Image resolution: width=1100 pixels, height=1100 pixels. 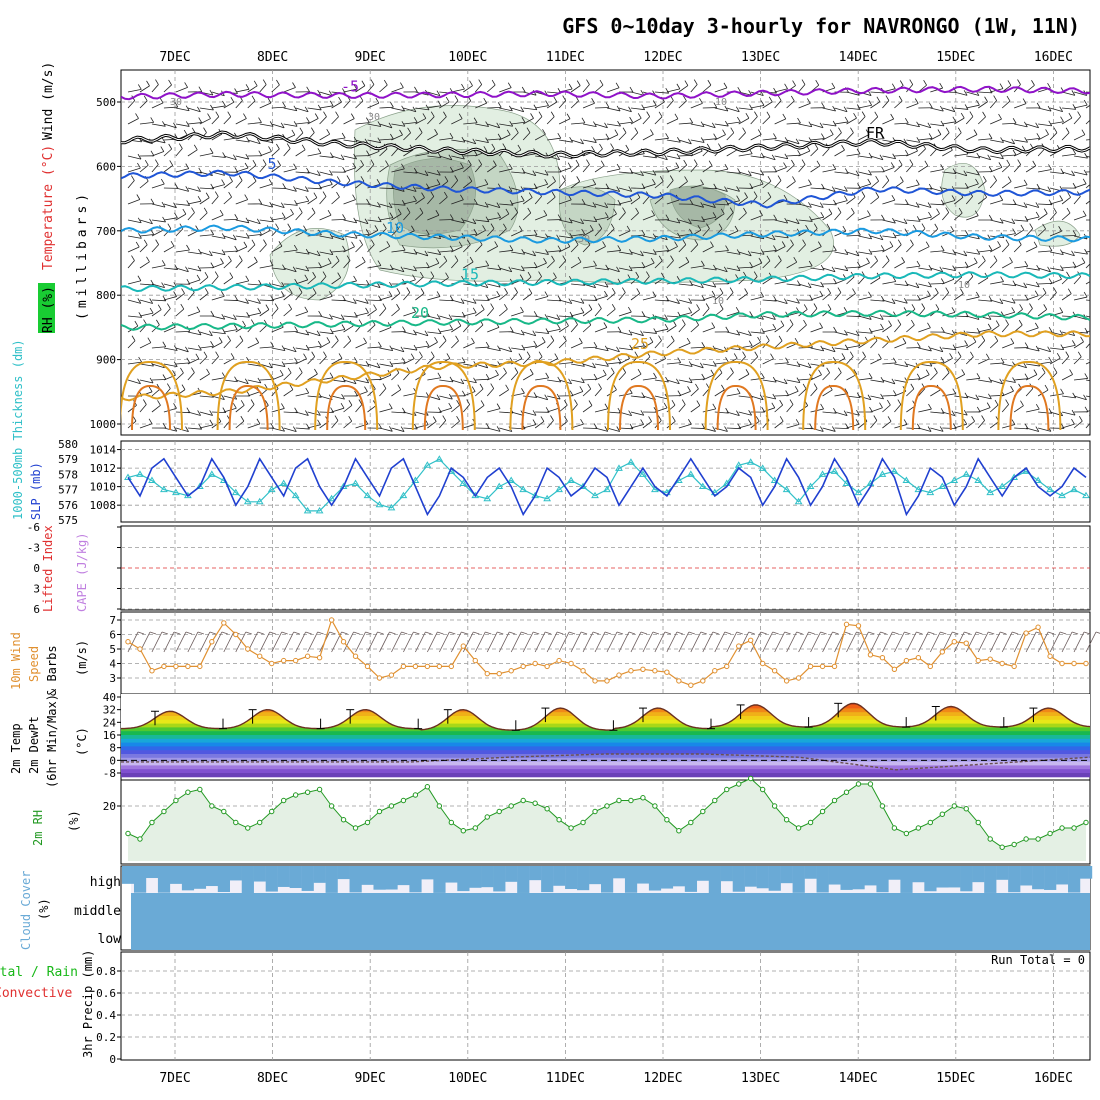 I want to click on y-tick-label: 20, so click(x=109, y=806).